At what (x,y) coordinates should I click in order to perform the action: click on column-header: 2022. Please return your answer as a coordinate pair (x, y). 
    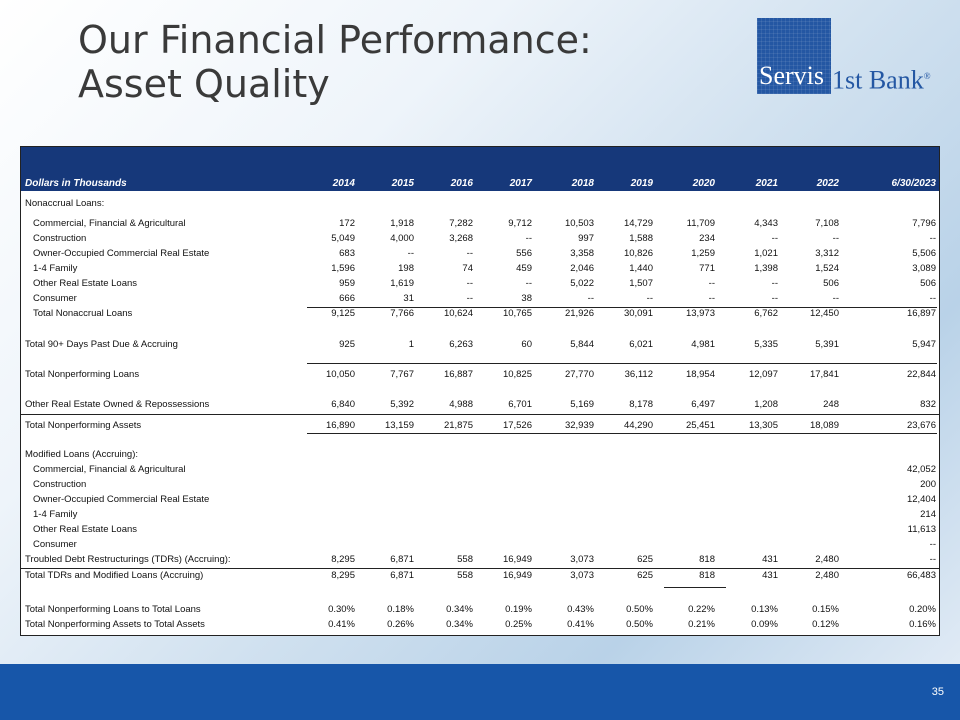
    Looking at the image, I should click on (827, 183).